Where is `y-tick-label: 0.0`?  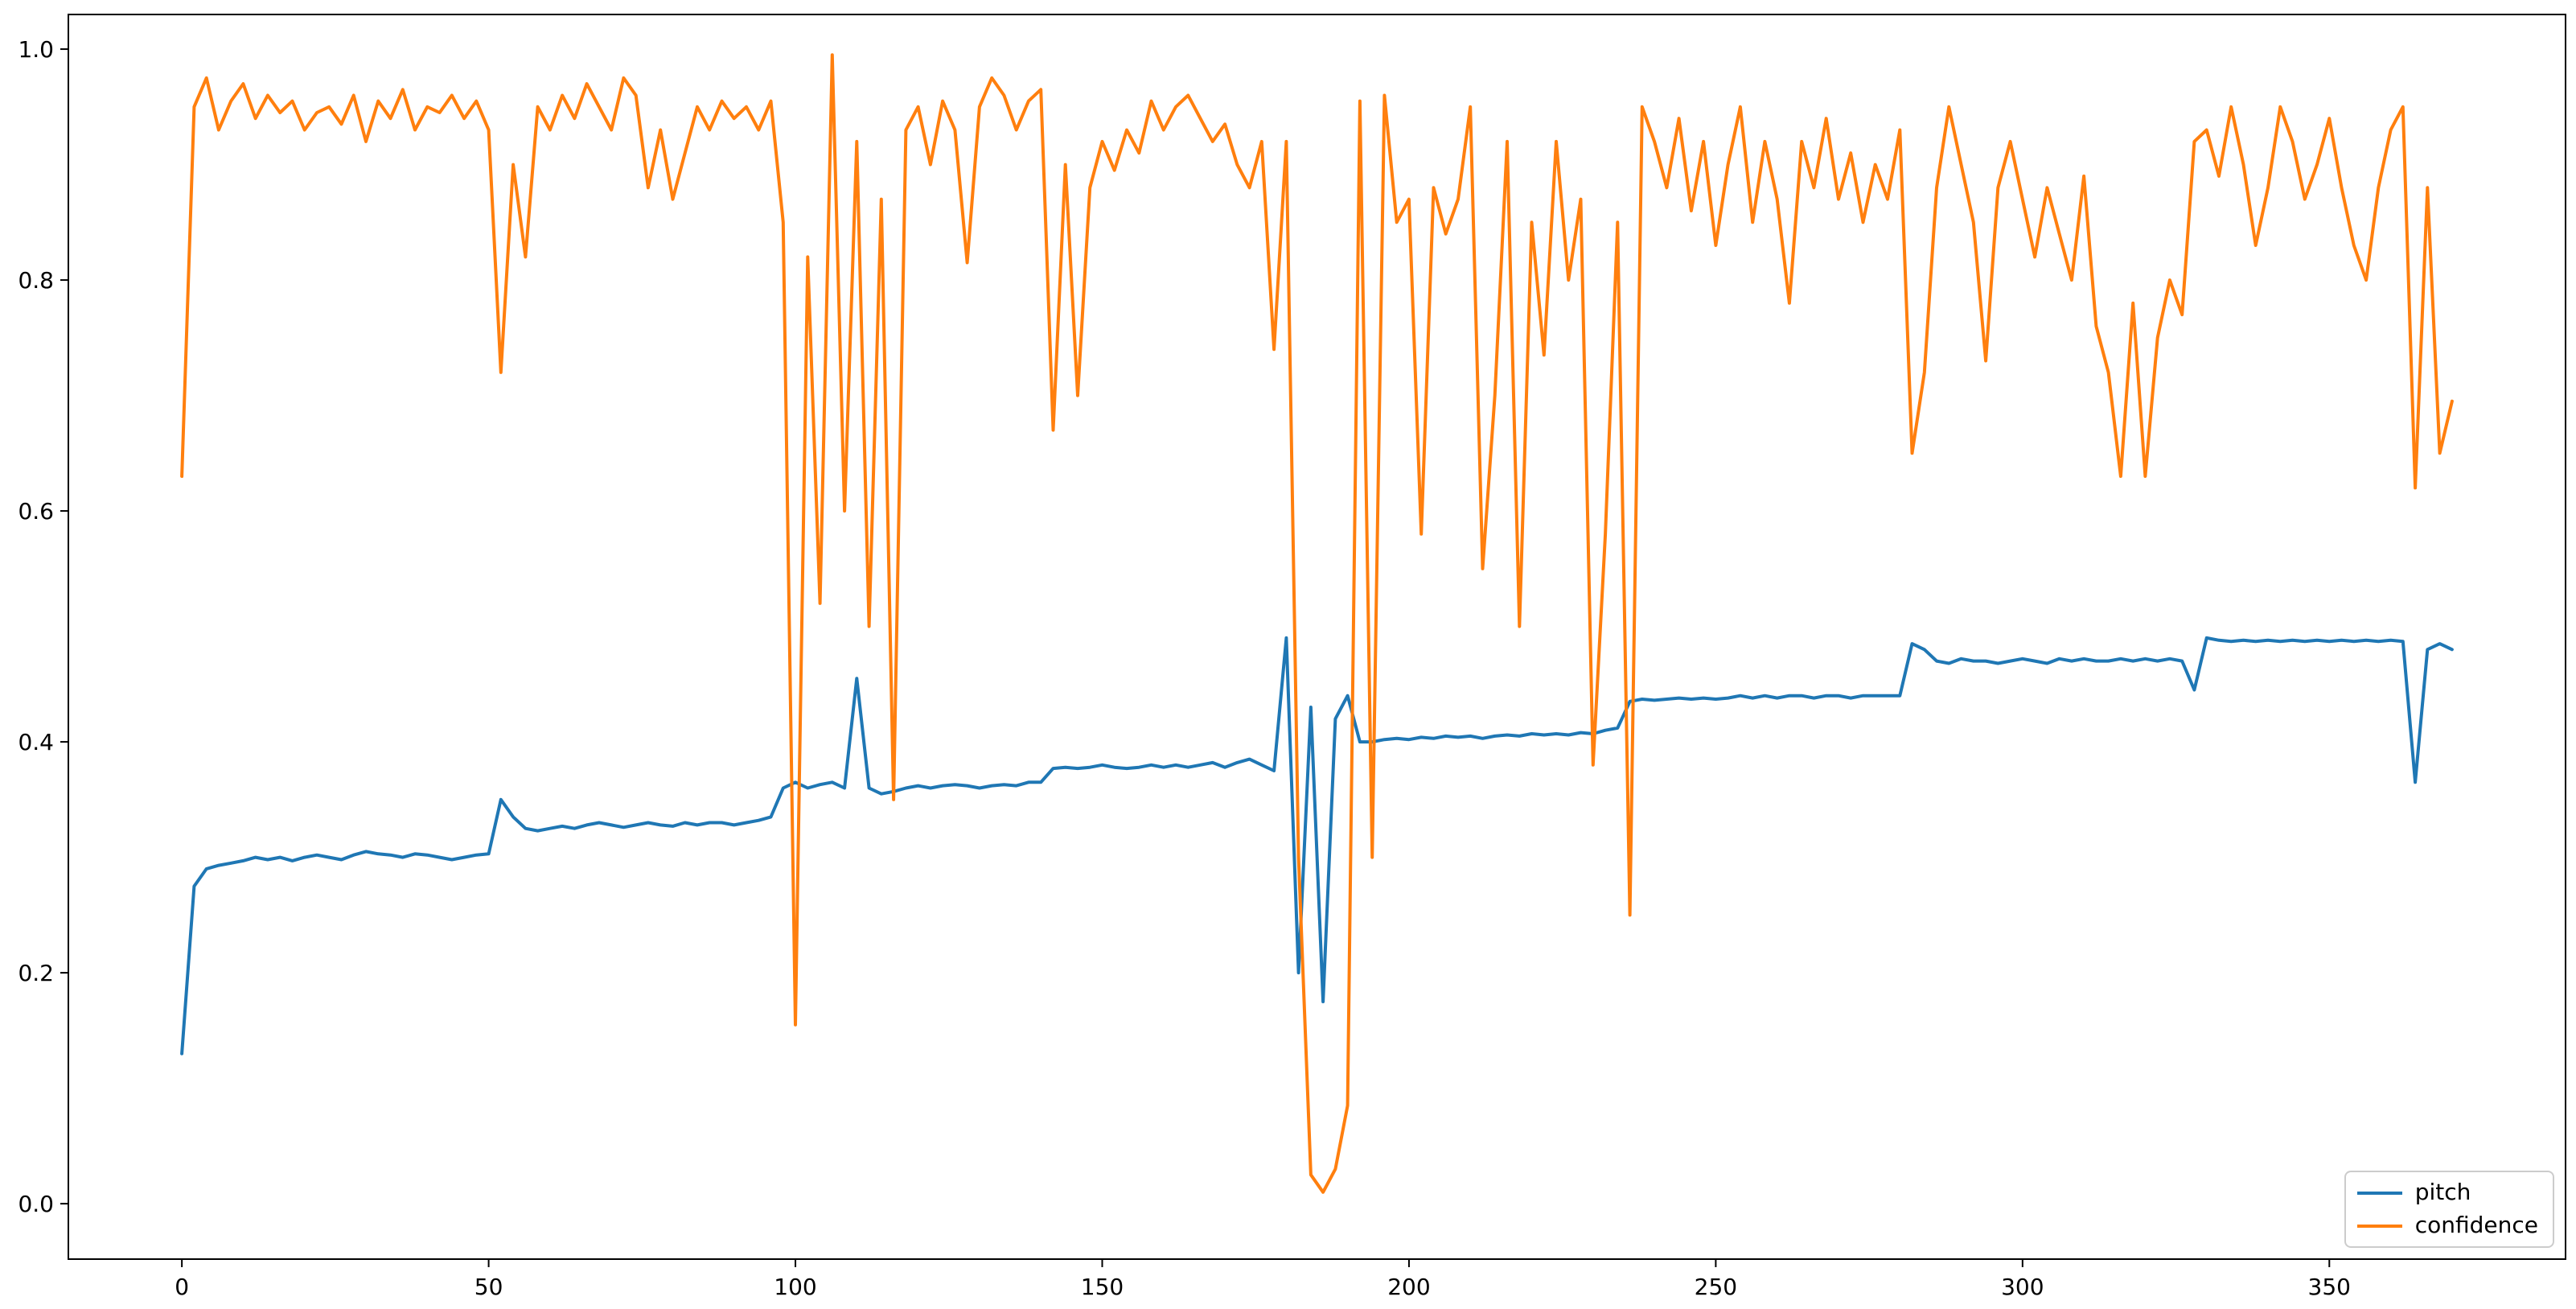
y-tick-label: 0.0 is located at coordinates (36, 1204).